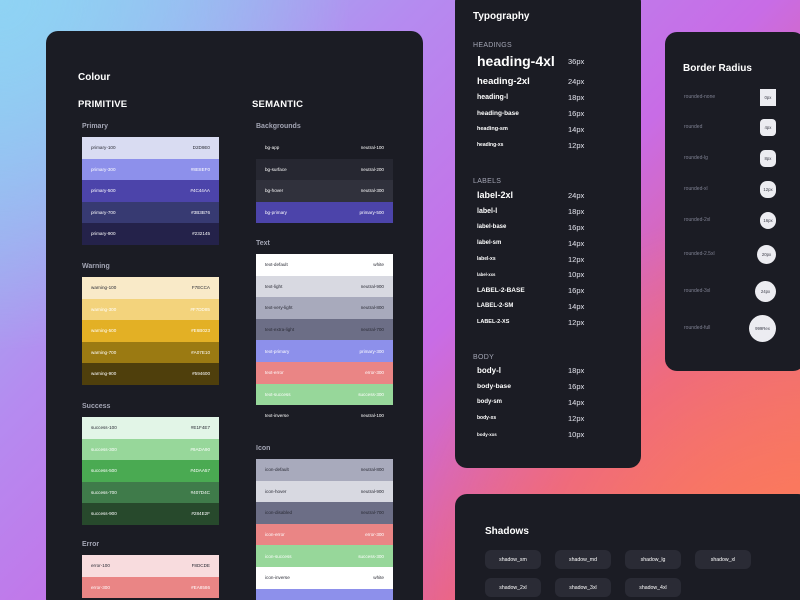  What do you see at coordinates (730, 158) in the screenshot?
I see `radius-row: rounded-lg 8px` at bounding box center [730, 158].